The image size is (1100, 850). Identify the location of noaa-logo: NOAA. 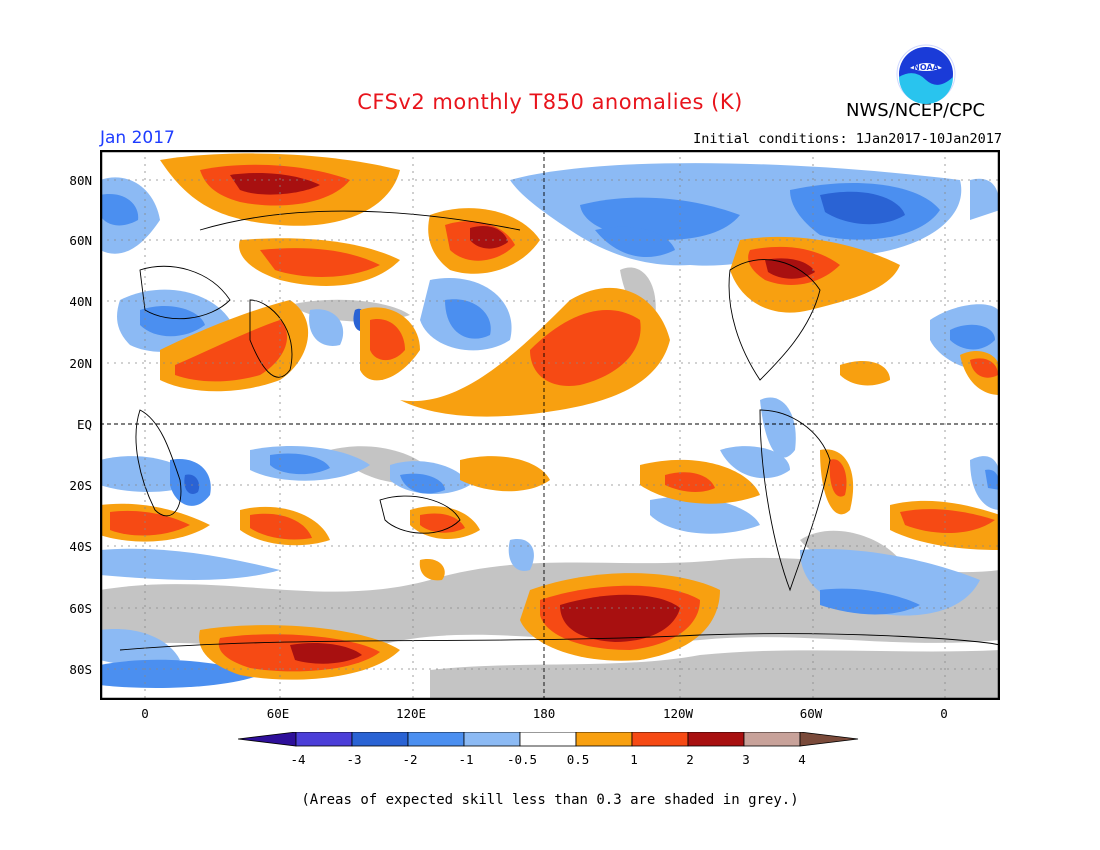
(926, 74).